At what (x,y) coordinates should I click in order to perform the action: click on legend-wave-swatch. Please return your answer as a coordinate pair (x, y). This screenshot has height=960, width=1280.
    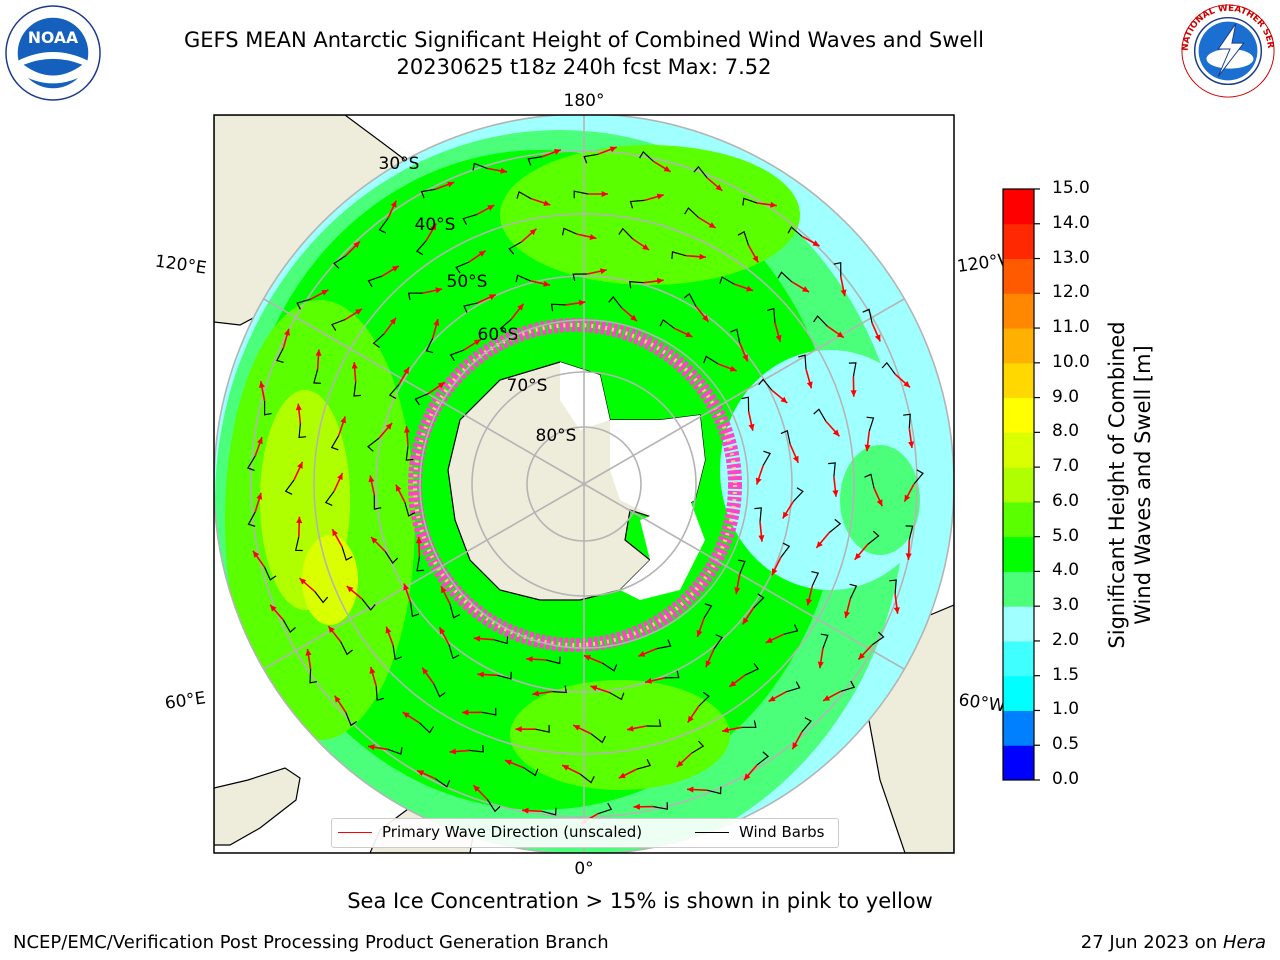
    Looking at the image, I should click on (355, 832).